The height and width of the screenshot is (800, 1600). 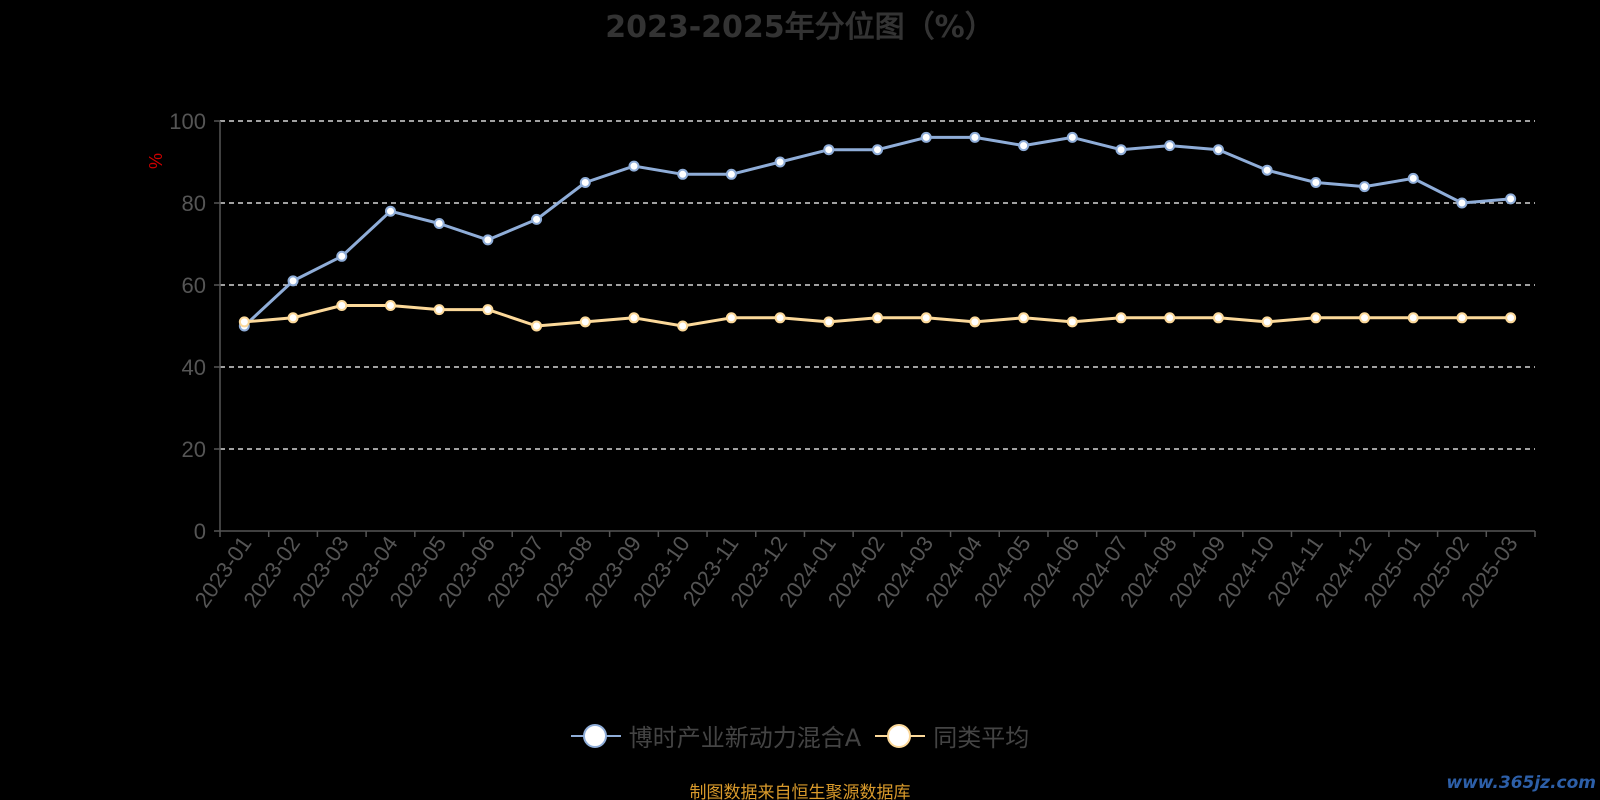 I want to click on y-tick-label-100: 100, so click(x=187, y=121).